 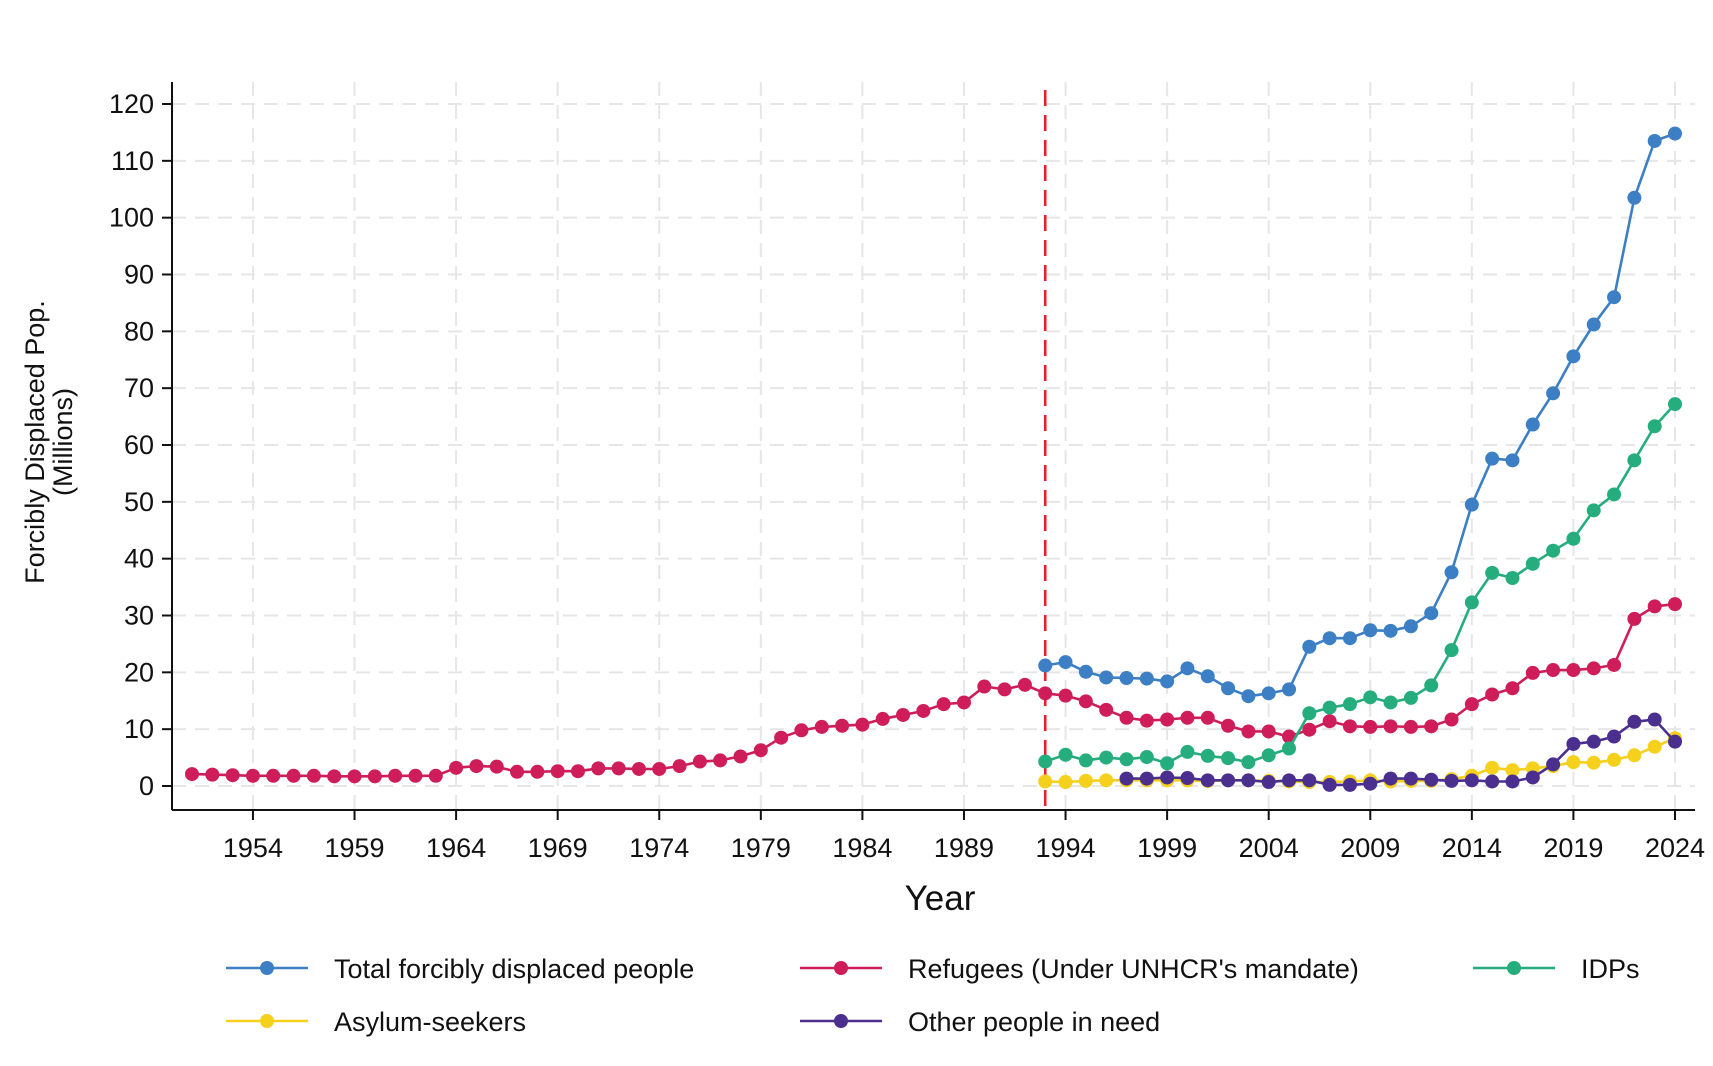 I want to click on x-tick-label: 1974, so click(x=659, y=848).